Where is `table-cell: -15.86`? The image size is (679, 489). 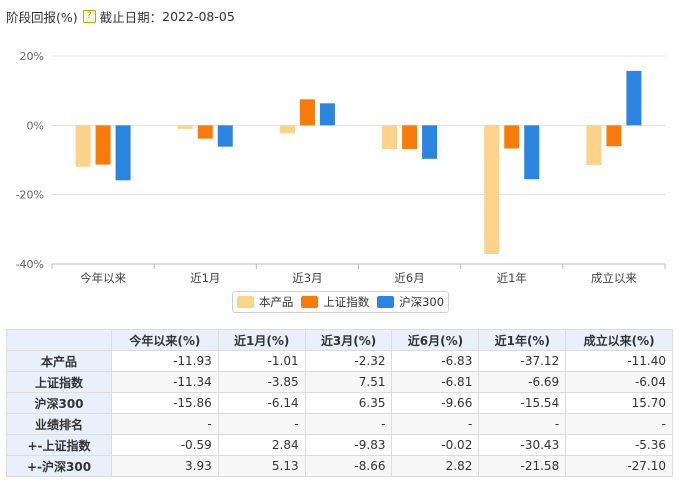
table-cell: -15.86 is located at coordinates (165, 403).